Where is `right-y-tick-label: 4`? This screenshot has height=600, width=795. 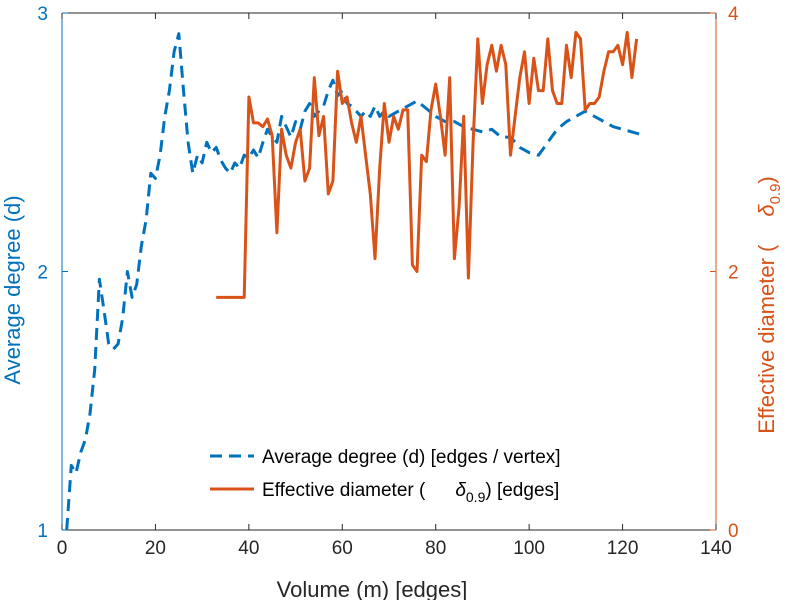
right-y-tick-label: 4 is located at coordinates (733, 14).